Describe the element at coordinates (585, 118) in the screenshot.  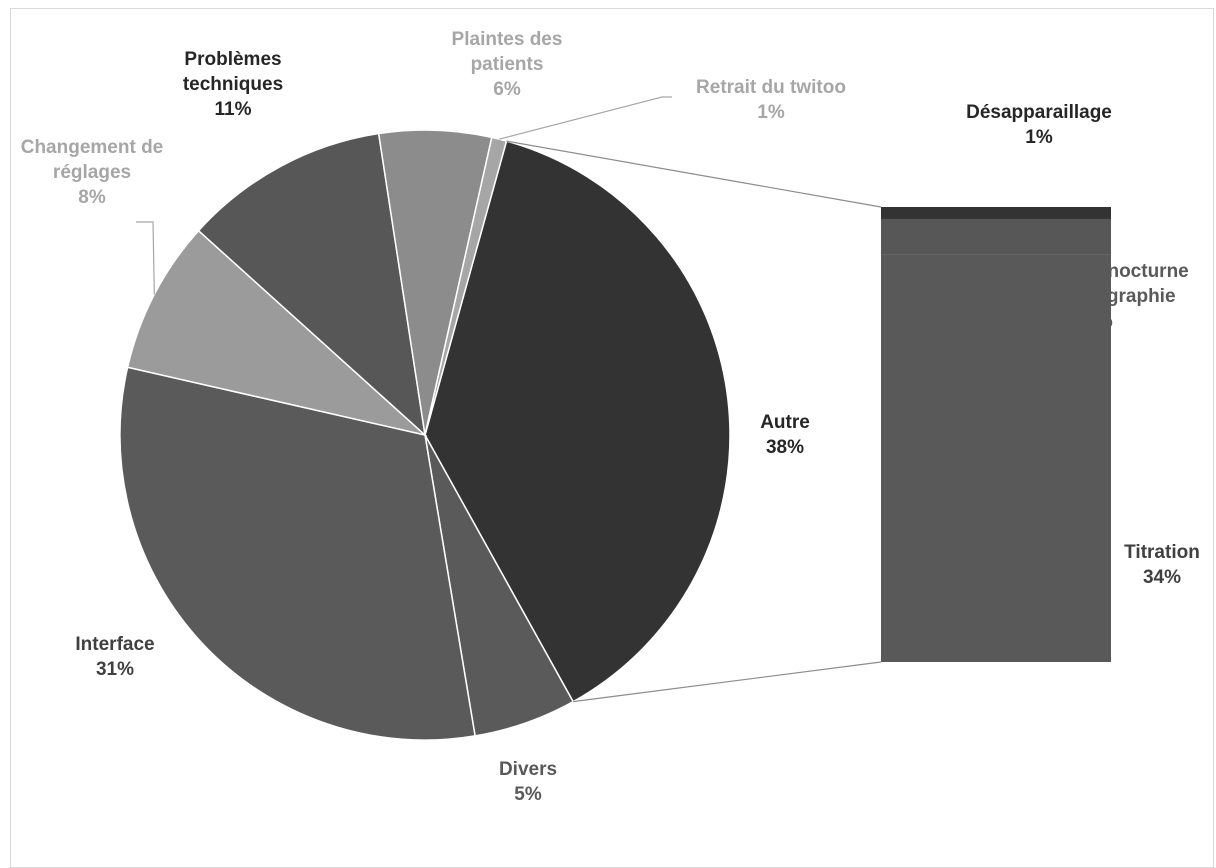
I see `leader-line-retrait-du-twitoo` at that location.